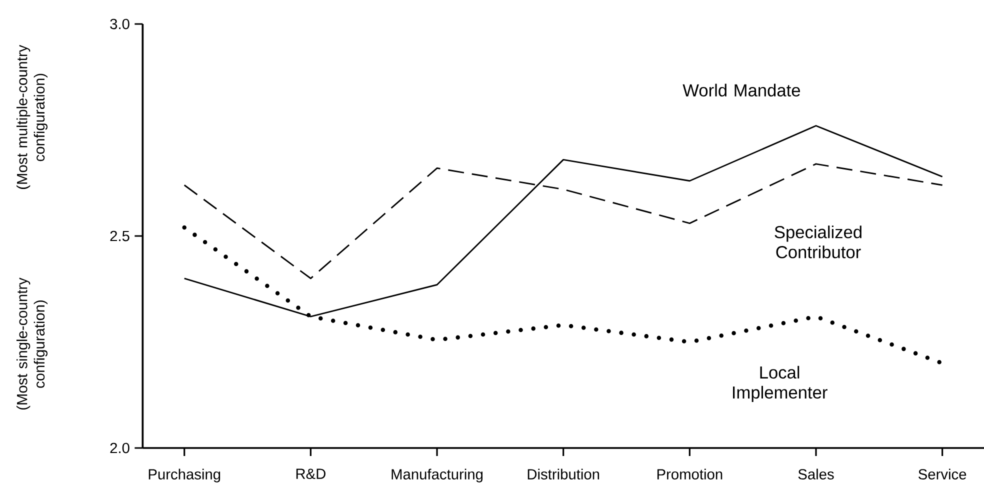 Image resolution: width=984 pixels, height=504 pixels. What do you see at coordinates (120, 448) in the screenshot?
I see `y-tick-label: 2.0` at bounding box center [120, 448].